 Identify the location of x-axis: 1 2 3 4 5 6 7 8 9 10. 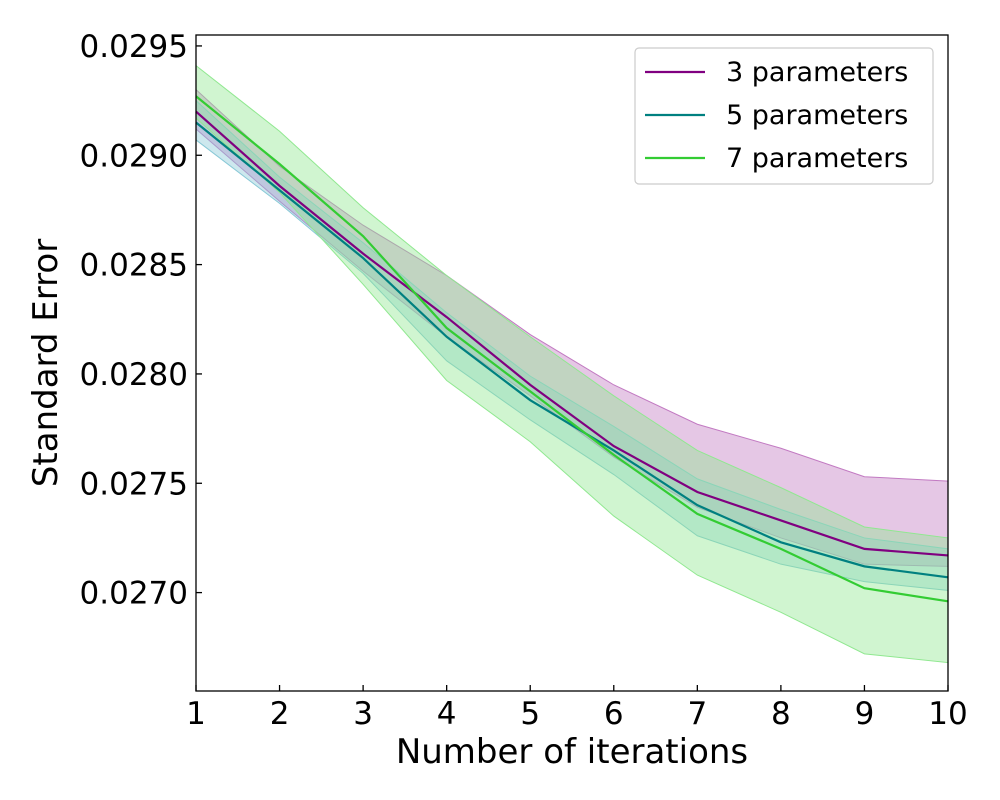
(577, 708).